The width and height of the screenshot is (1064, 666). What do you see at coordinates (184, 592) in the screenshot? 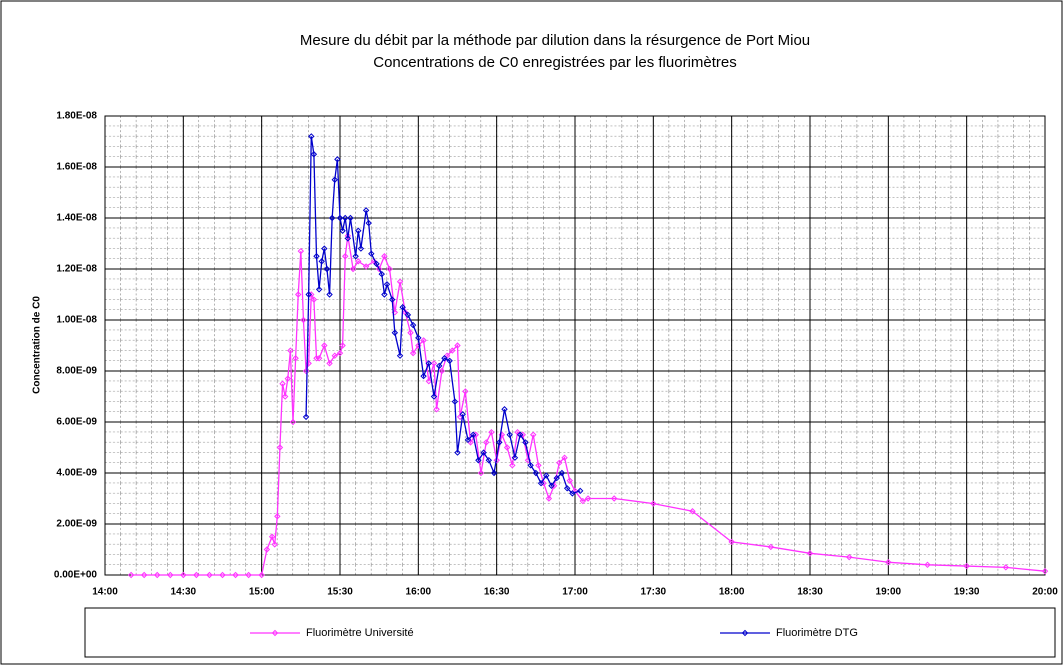
I see `x-tick-label: 14:30` at bounding box center [184, 592].